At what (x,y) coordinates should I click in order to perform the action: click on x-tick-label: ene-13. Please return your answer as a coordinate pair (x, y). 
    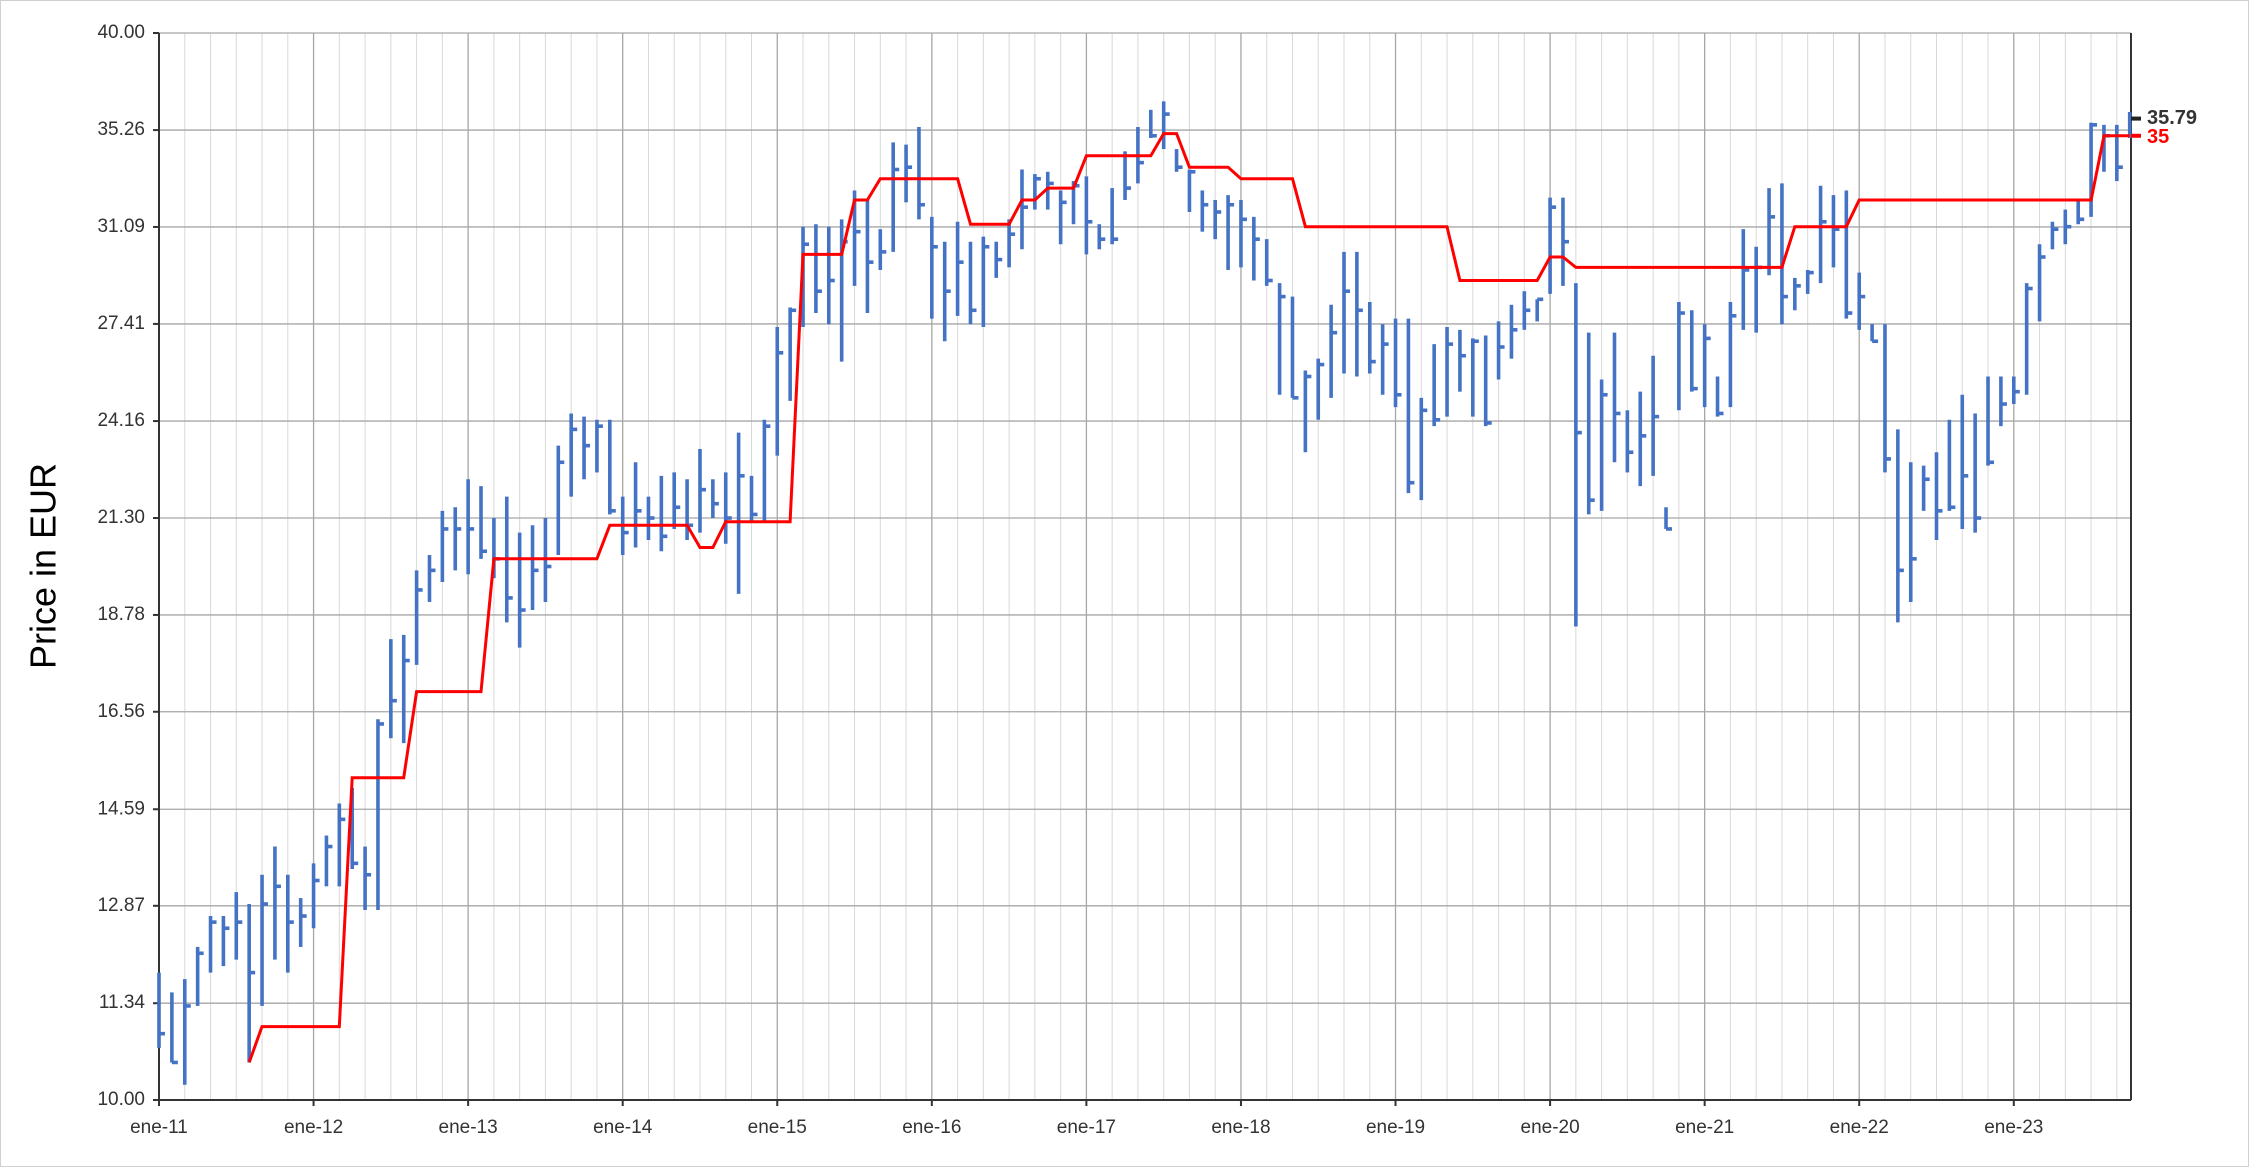
    Looking at the image, I should click on (468, 1127).